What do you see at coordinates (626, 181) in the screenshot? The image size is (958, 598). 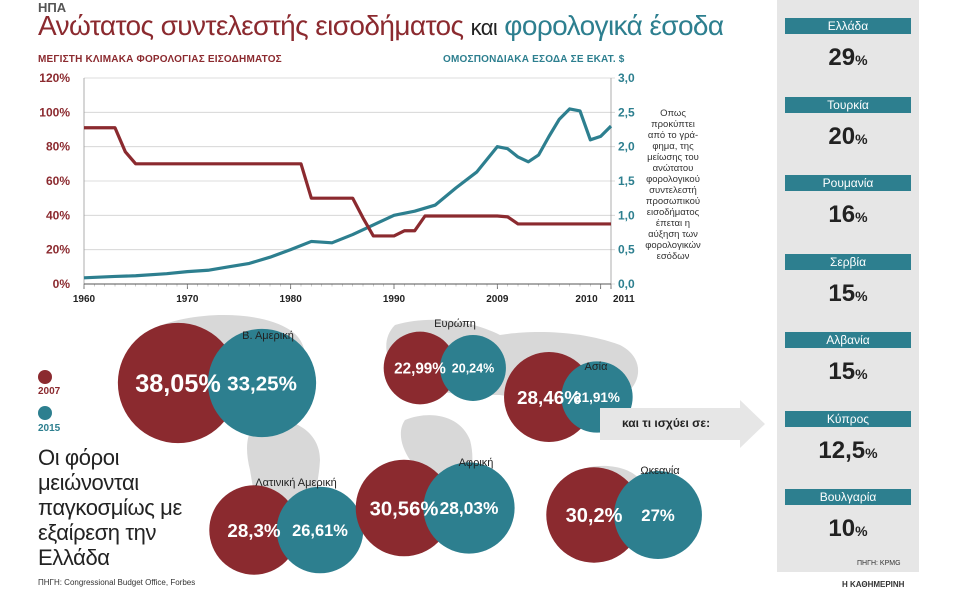 I see `right-tick-label: 1,5` at bounding box center [626, 181].